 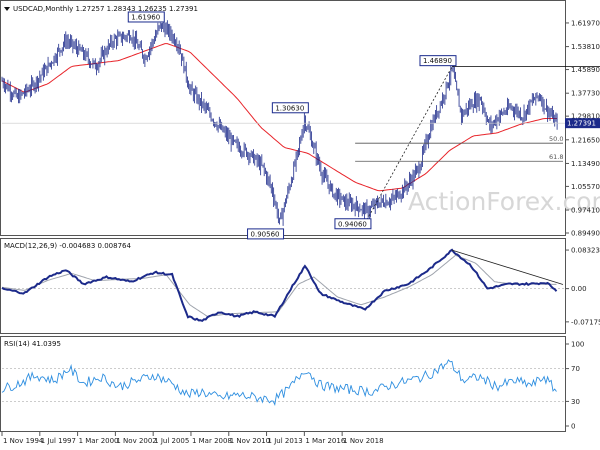 What do you see at coordinates (23, 441) in the screenshot?
I see `x-tick-label: 1 Nov 1994` at bounding box center [23, 441].